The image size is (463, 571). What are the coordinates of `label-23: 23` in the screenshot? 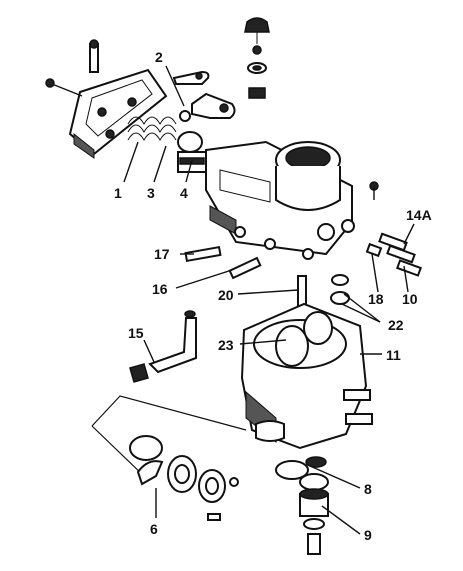 It's located at (226, 345).